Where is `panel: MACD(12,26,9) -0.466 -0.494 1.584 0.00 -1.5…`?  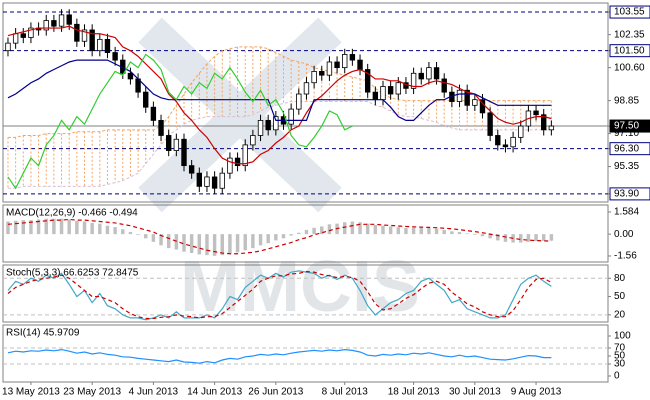
panel: MACD(12,26,9) -0.466 -0.494 1.584 0.00 -1.5… is located at coordinates (320, 233).